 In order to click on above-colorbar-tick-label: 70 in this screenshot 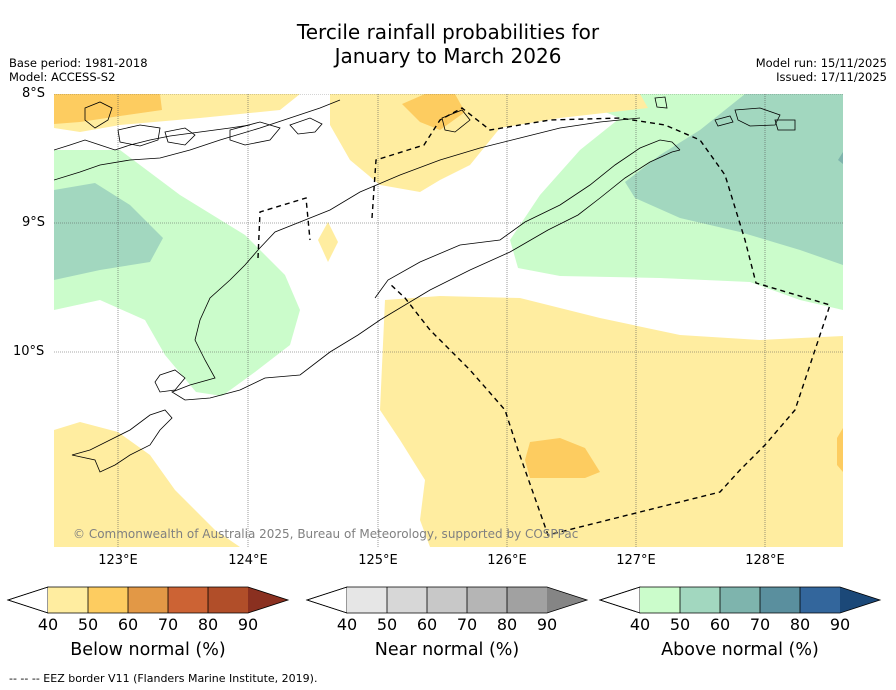, I will do `click(760, 624)`.